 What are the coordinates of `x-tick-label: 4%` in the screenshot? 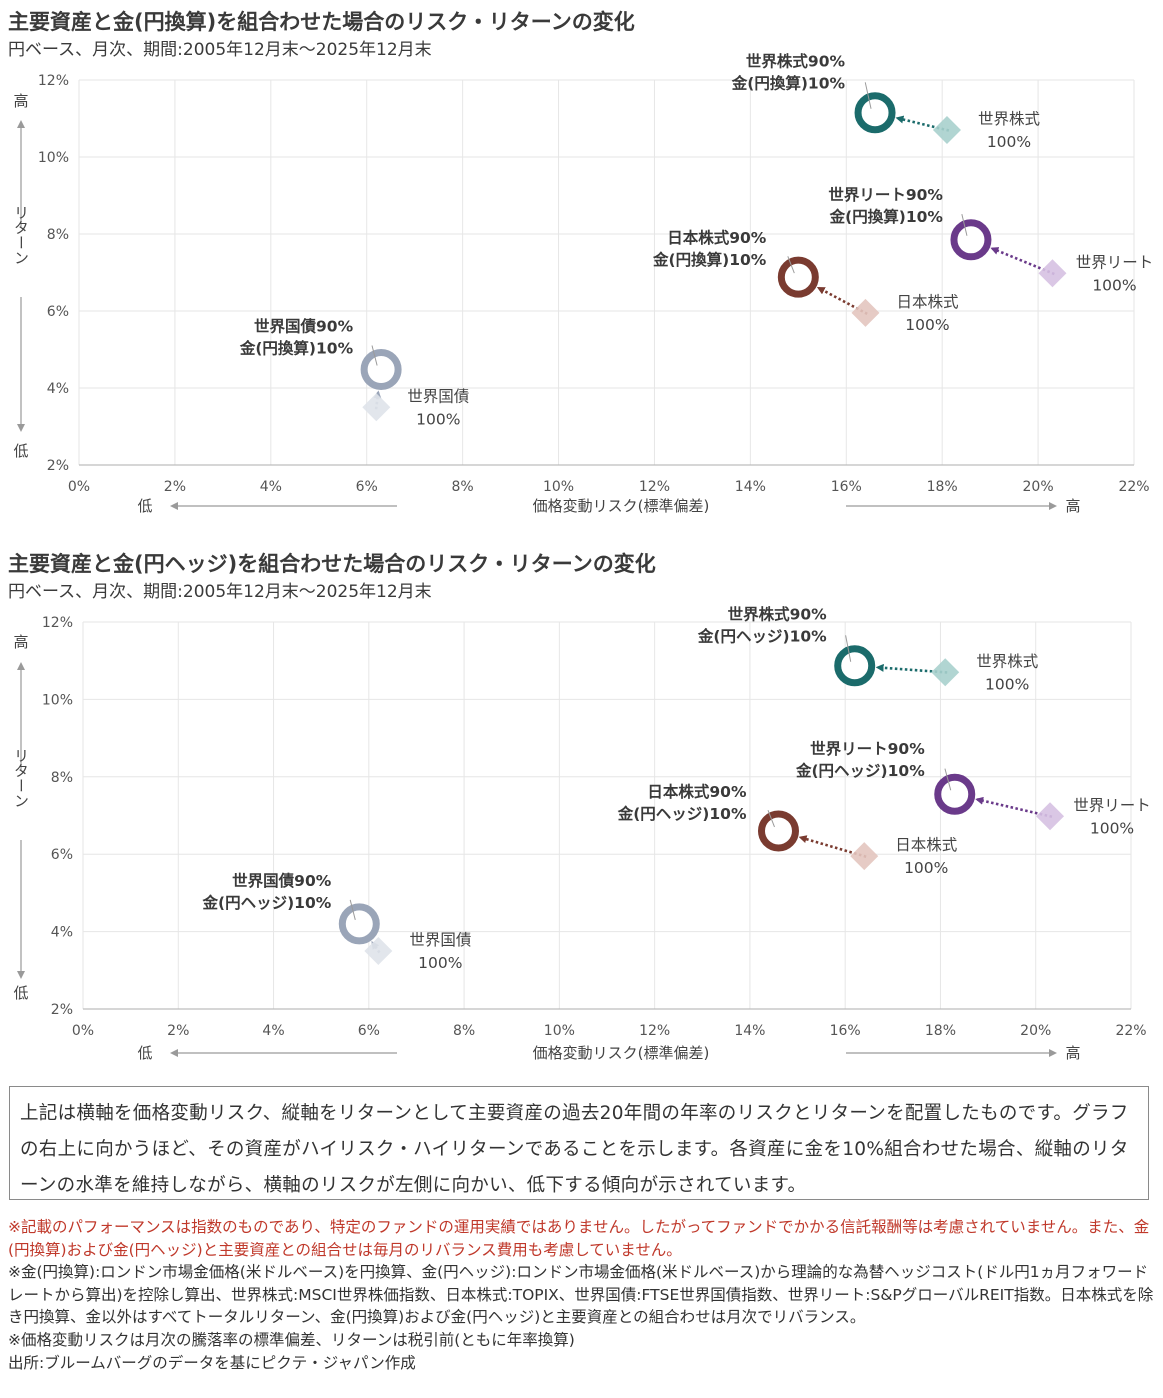 It's located at (271, 487).